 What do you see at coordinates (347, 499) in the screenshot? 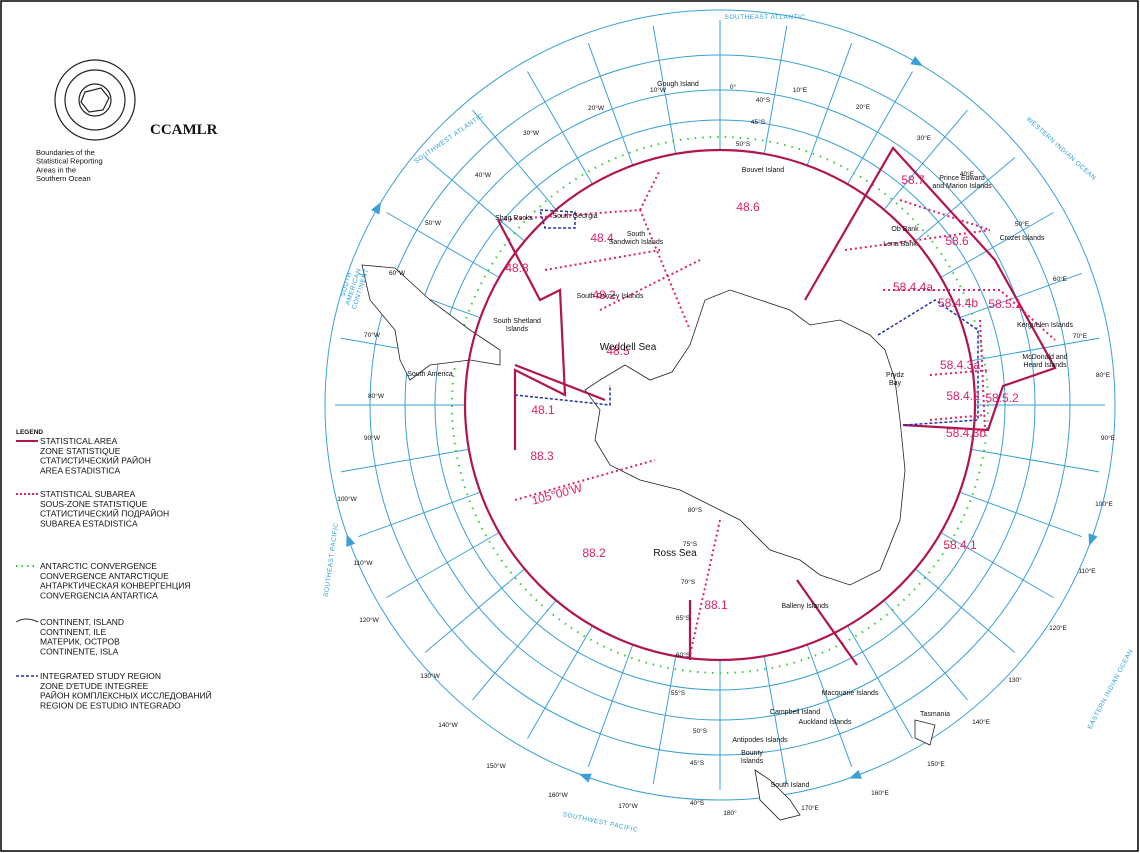
I see `longitude-label: 100°W` at bounding box center [347, 499].